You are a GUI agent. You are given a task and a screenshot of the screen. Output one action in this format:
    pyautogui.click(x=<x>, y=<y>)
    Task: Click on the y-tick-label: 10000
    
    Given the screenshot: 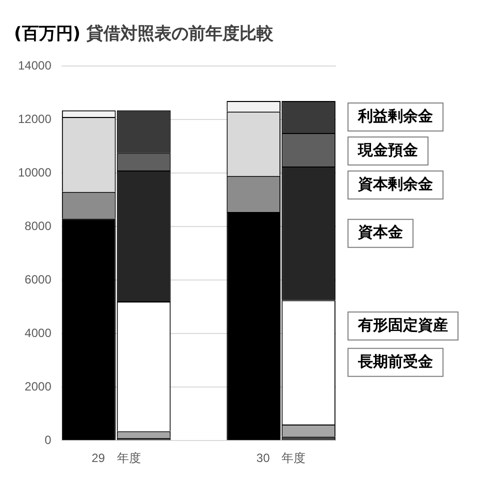 What is the action you would take?
    pyautogui.click(x=35, y=172)
    